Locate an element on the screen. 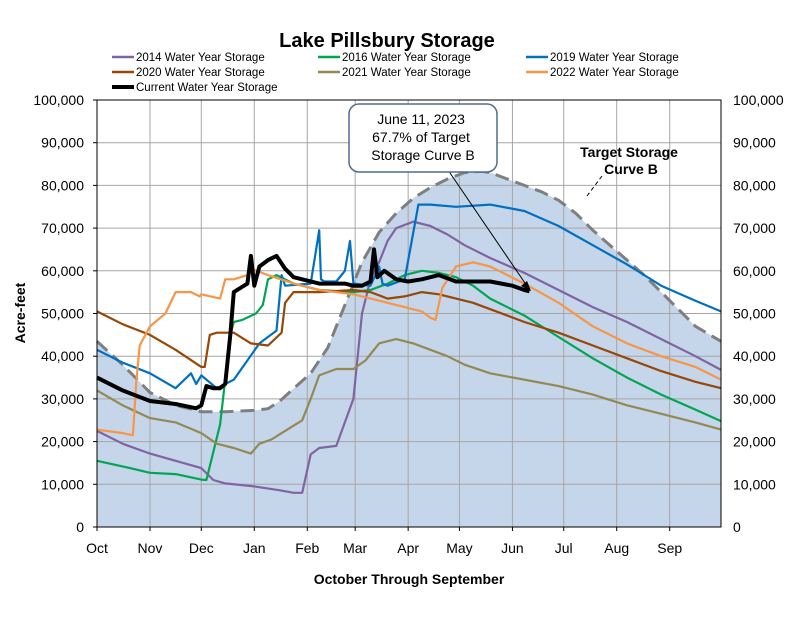 The width and height of the screenshot is (805, 617). x-axis-title: October Through September is located at coordinates (409, 579).